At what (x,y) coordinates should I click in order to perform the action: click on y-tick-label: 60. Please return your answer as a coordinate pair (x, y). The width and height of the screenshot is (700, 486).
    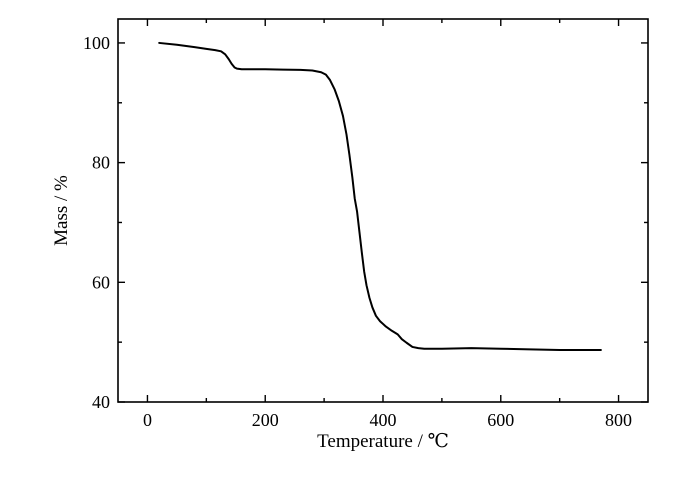
    Looking at the image, I should click on (101, 282).